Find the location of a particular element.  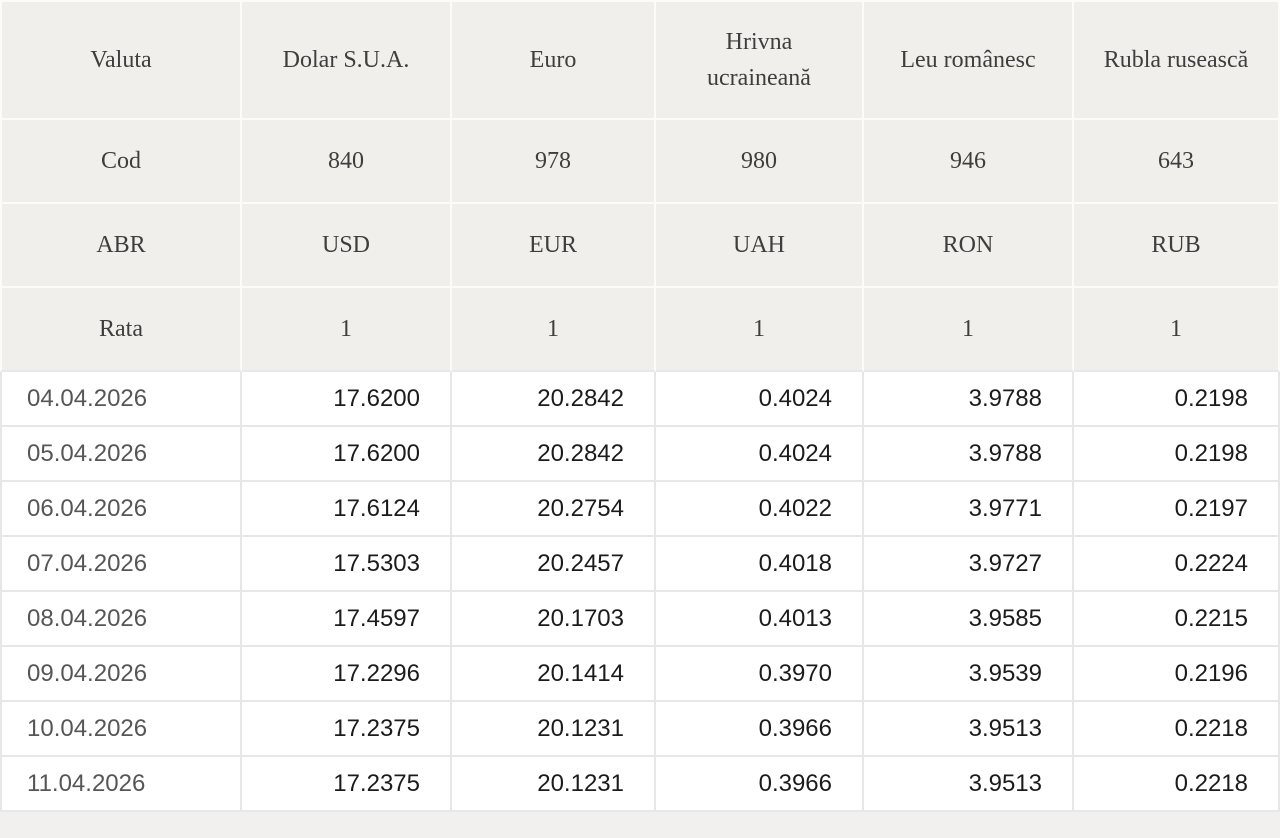

currency-name-cell: Dolar S.U.A. is located at coordinates (347, 60).